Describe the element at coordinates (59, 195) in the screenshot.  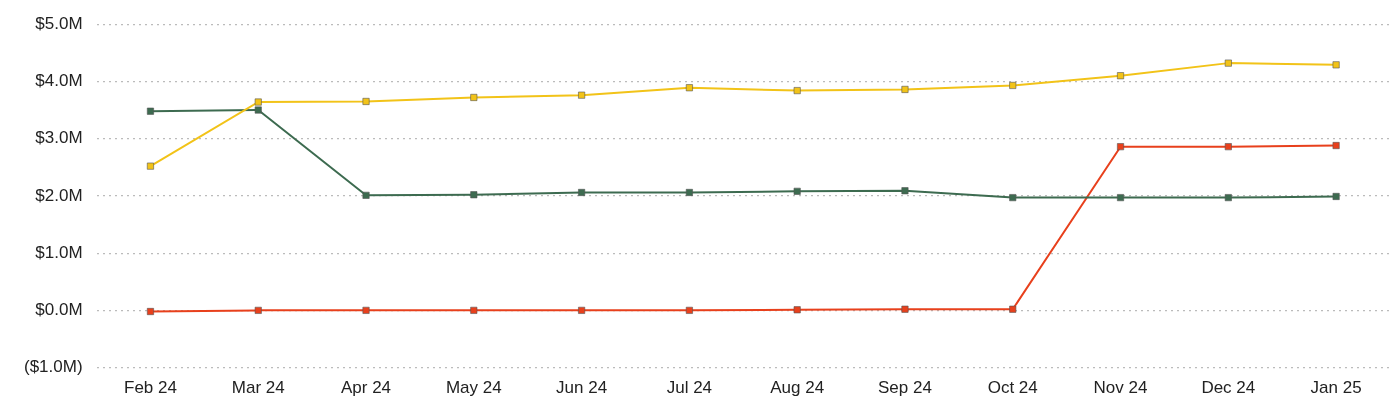
I see `y-tick-label: $2.0M` at that location.